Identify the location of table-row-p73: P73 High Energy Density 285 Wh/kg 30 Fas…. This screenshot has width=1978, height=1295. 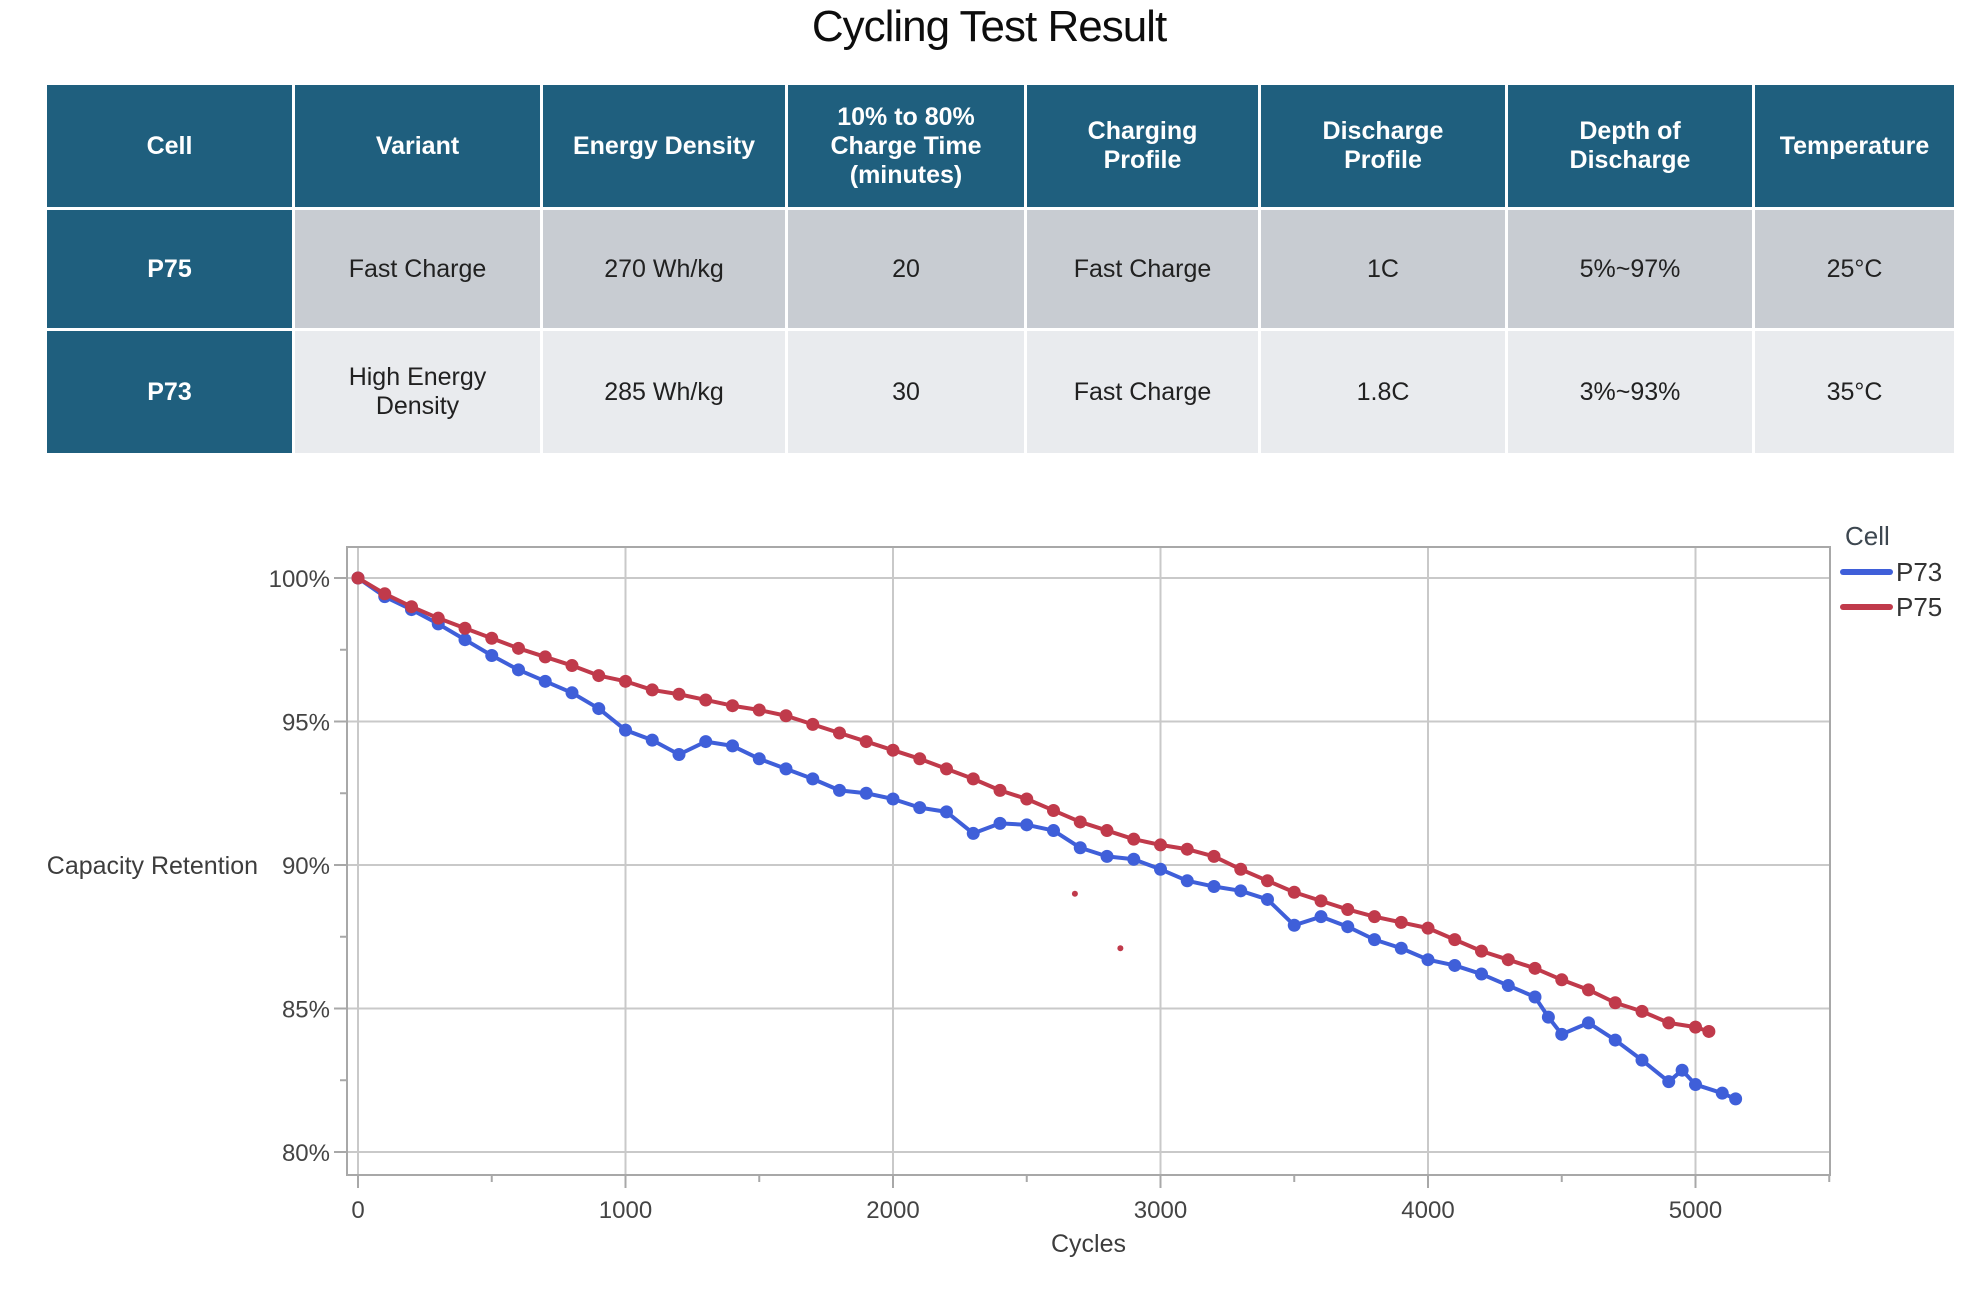
(1000, 392).